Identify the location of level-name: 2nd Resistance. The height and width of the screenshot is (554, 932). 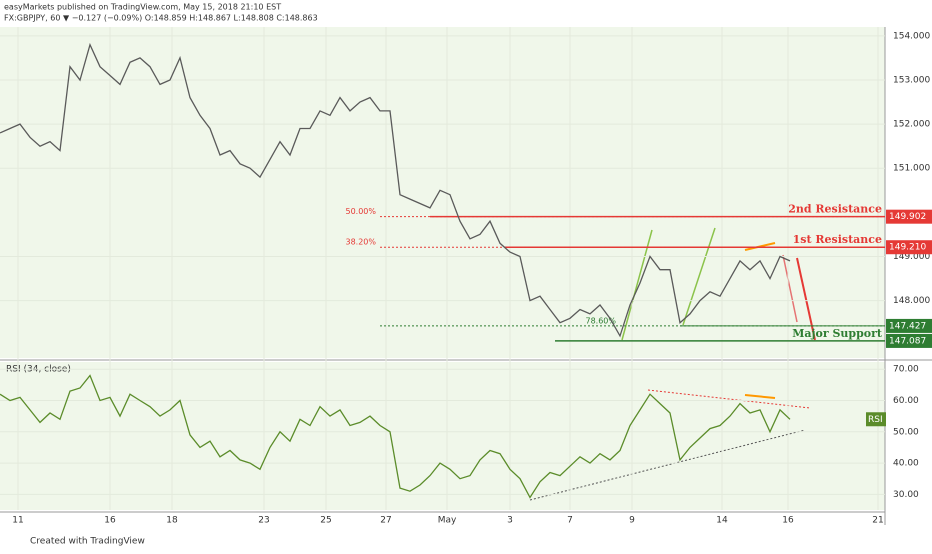
(835, 209).